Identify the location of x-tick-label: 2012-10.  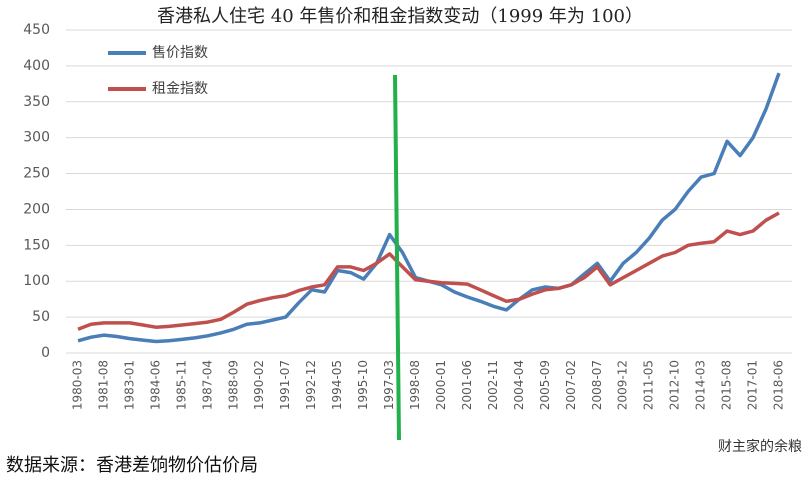
(675, 385).